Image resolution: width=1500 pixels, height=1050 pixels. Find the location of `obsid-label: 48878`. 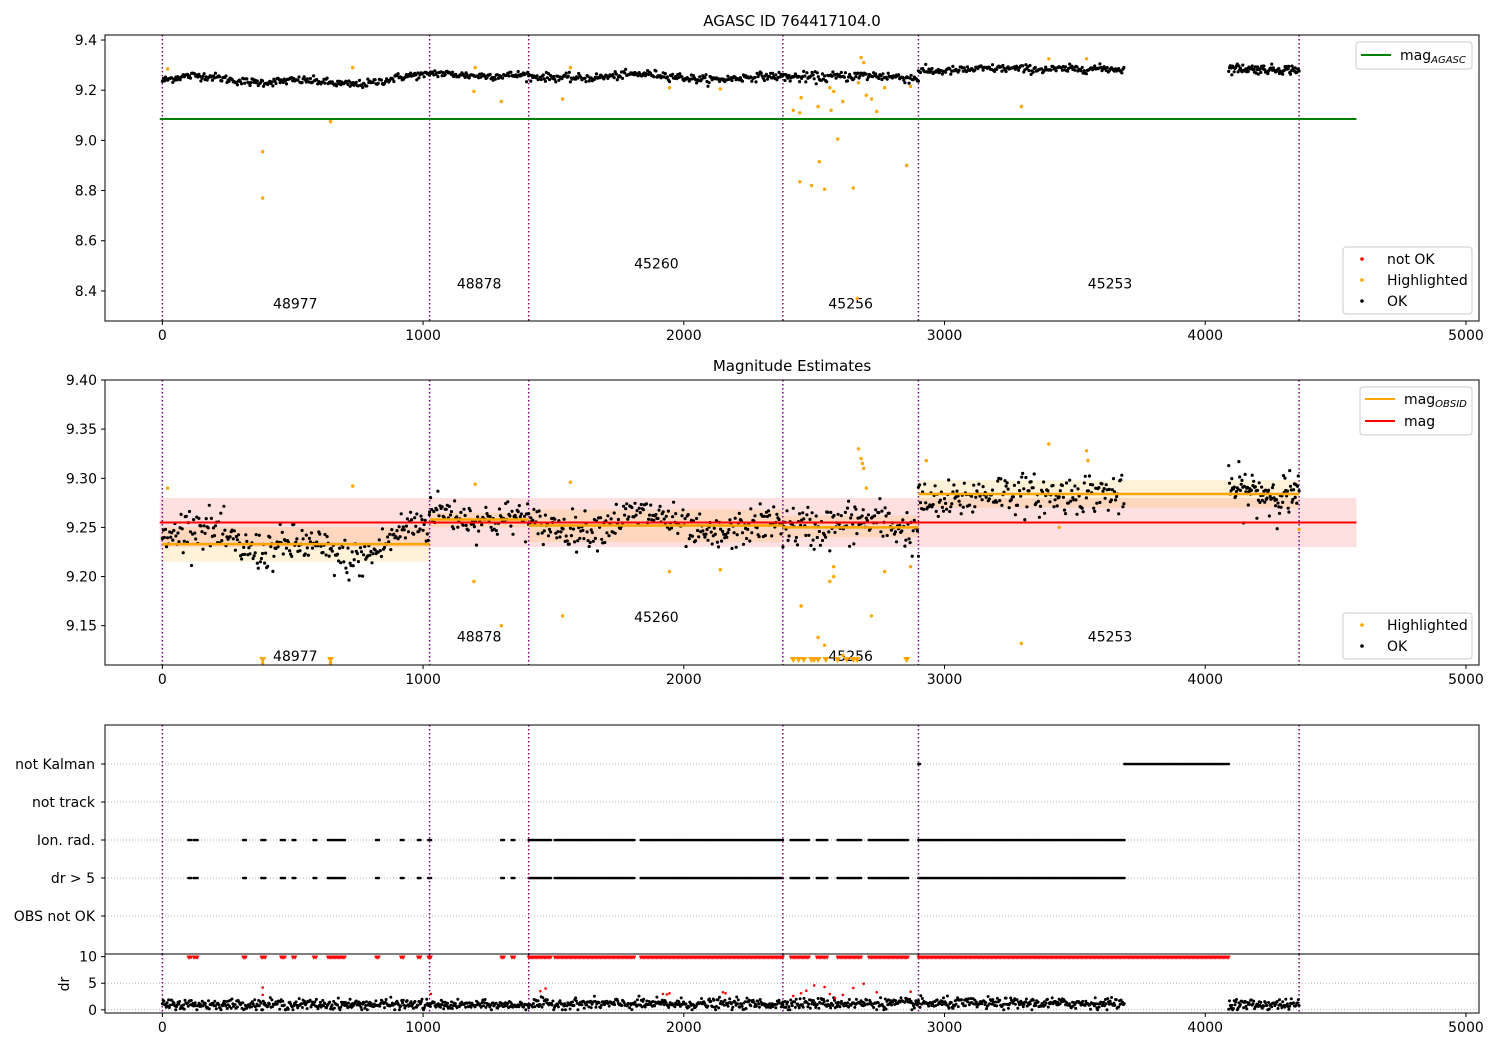

obsid-label: 48878 is located at coordinates (479, 637).